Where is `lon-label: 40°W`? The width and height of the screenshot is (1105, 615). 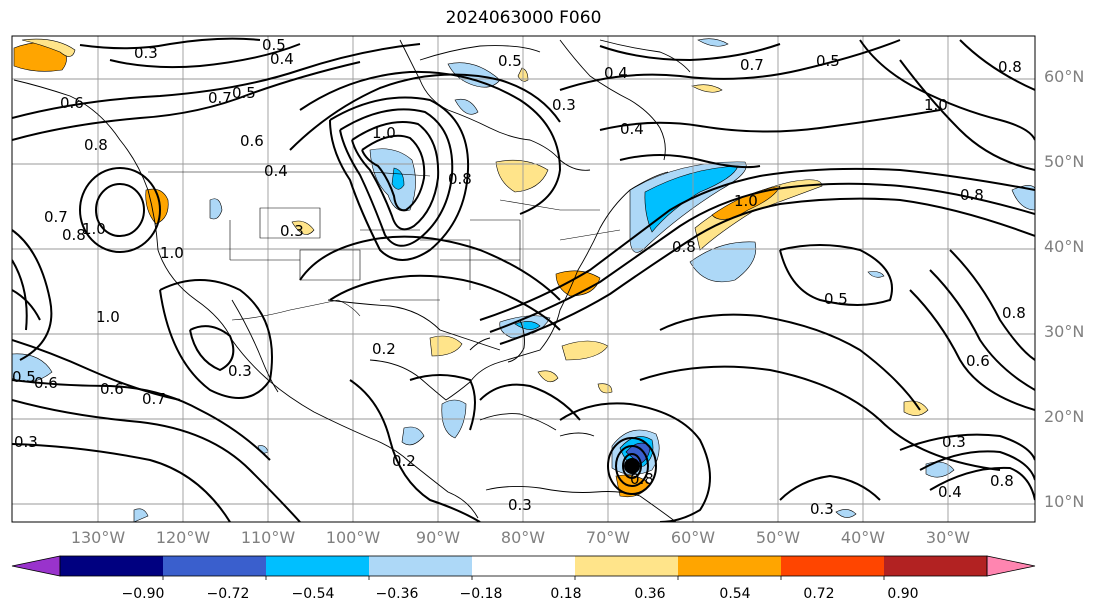 lon-label: 40°W is located at coordinates (863, 537).